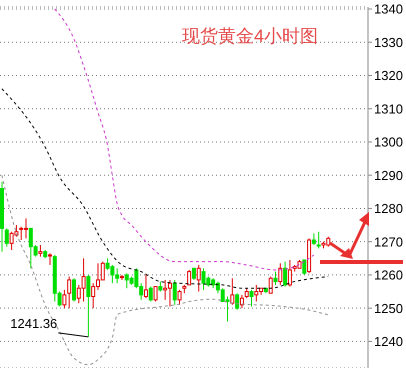 The width and height of the screenshot is (406, 368). Describe the element at coordinates (250, 36) in the screenshot. I see `text: 现货黄金4小时图` at that location.